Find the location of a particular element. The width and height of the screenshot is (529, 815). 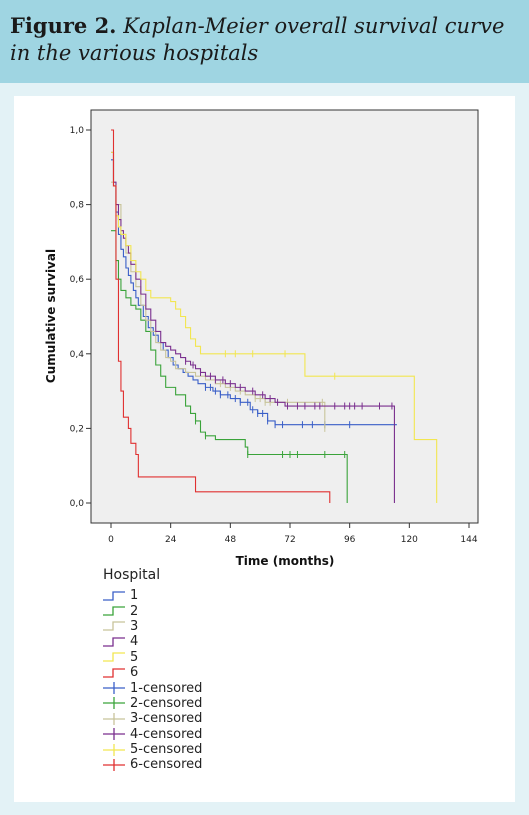

x-tick-label: 120 is located at coordinates (409, 540).